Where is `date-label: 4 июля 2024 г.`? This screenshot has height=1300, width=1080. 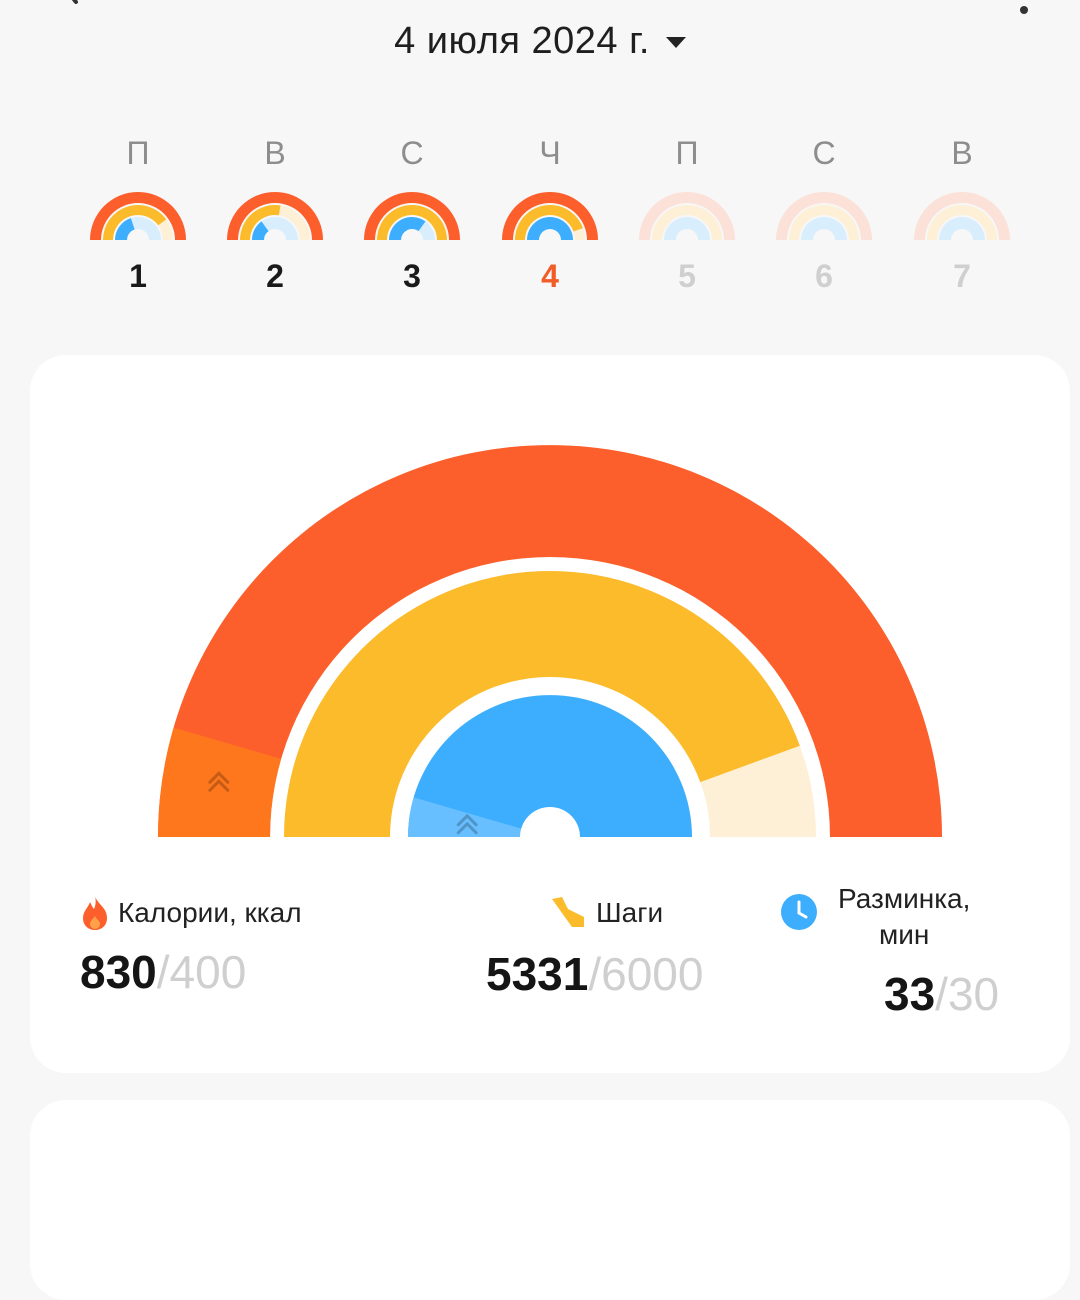 date-label: 4 июля 2024 г. is located at coordinates (522, 40).